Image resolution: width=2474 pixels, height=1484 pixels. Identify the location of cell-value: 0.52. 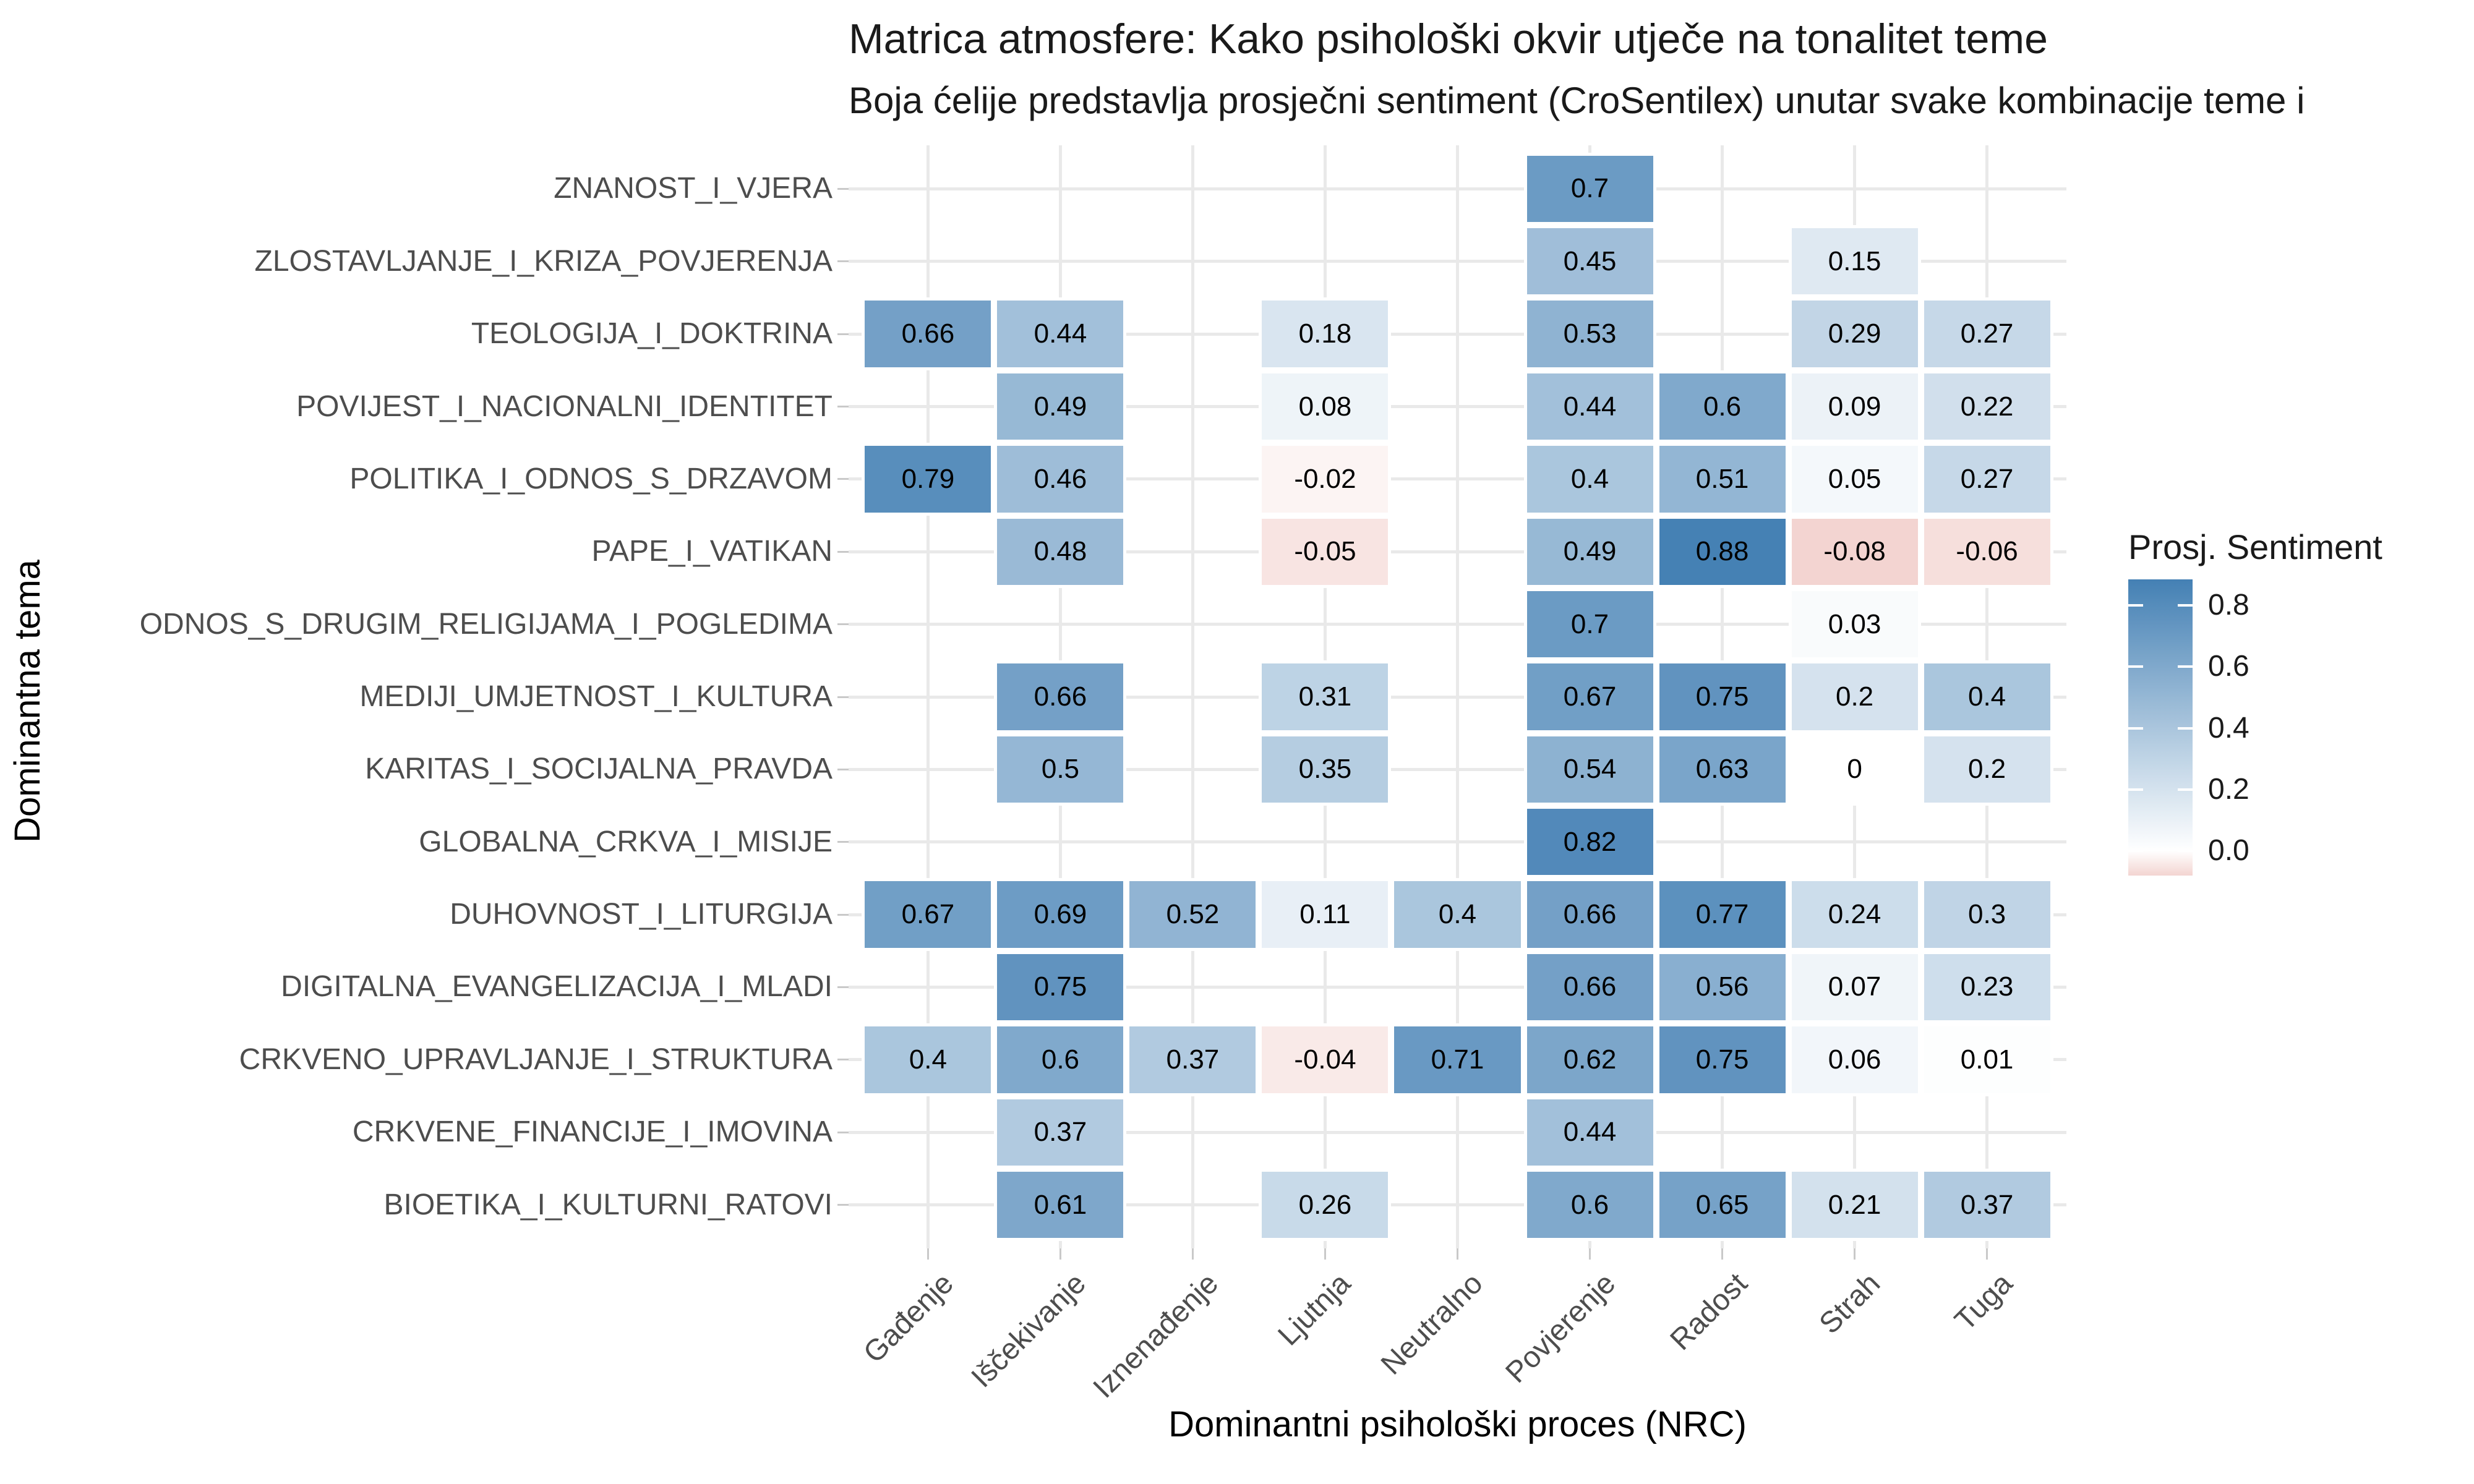
(1193, 914).